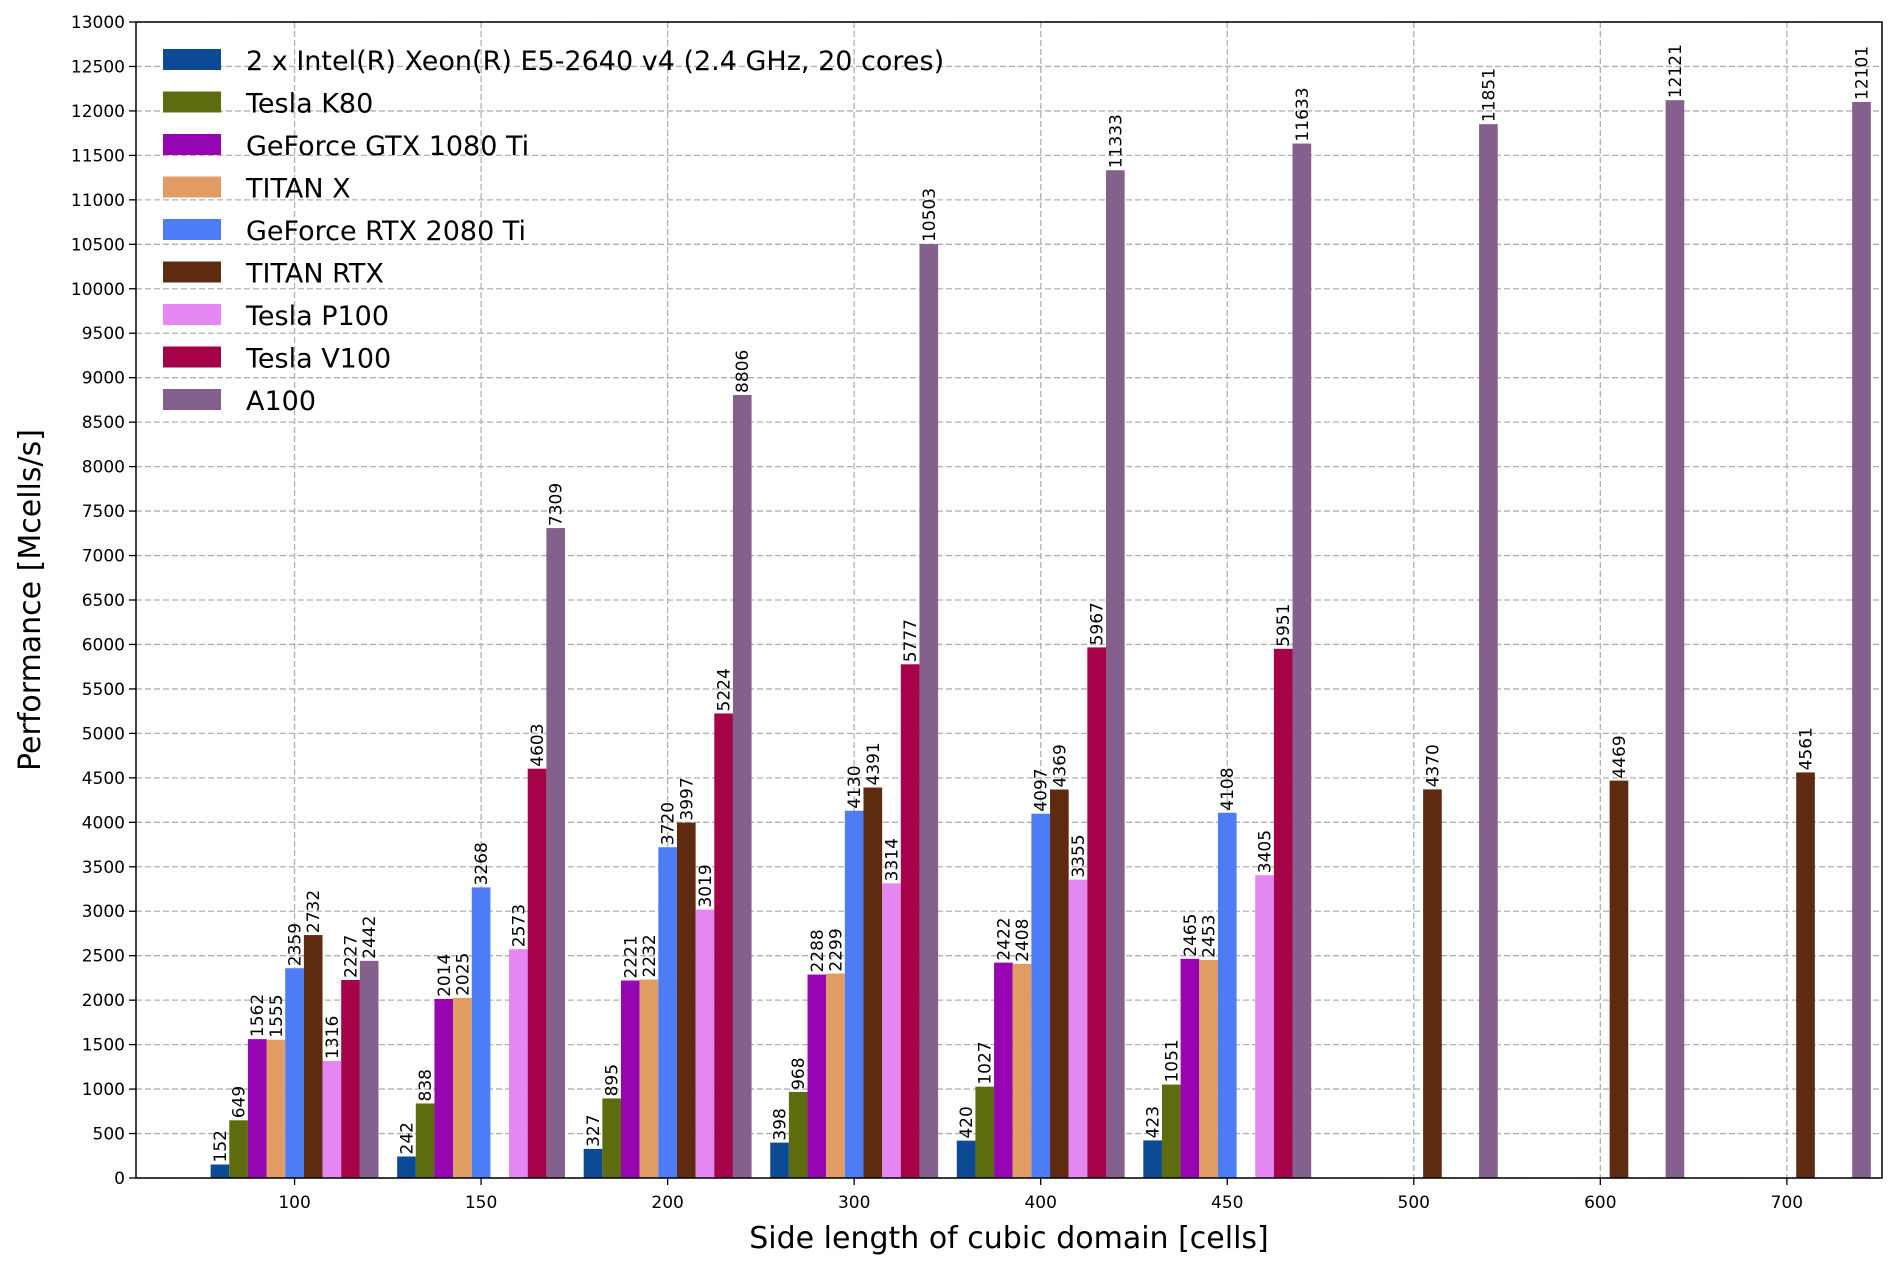 This screenshot has width=1895, height=1268. I want to click on bar-value-label: 1051, so click(1172, 1060).